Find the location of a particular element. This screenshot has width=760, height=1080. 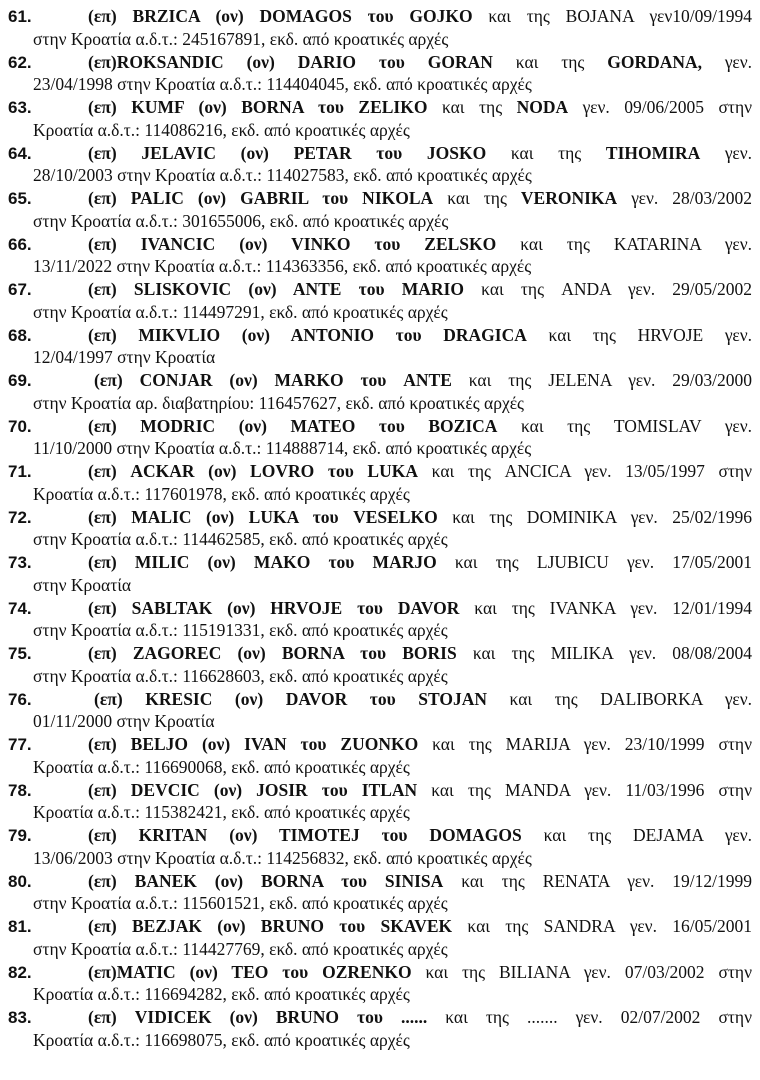

entry-text: και της ANCICA γεν. 13/05/1997 στην is located at coordinates (585, 471).